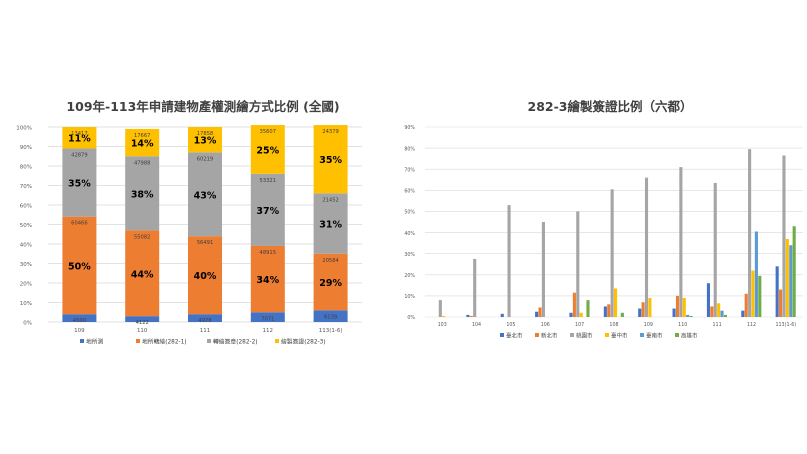 This screenshot has width=807, height=454. I want to click on legend-label: 桃園市, so click(584, 336).